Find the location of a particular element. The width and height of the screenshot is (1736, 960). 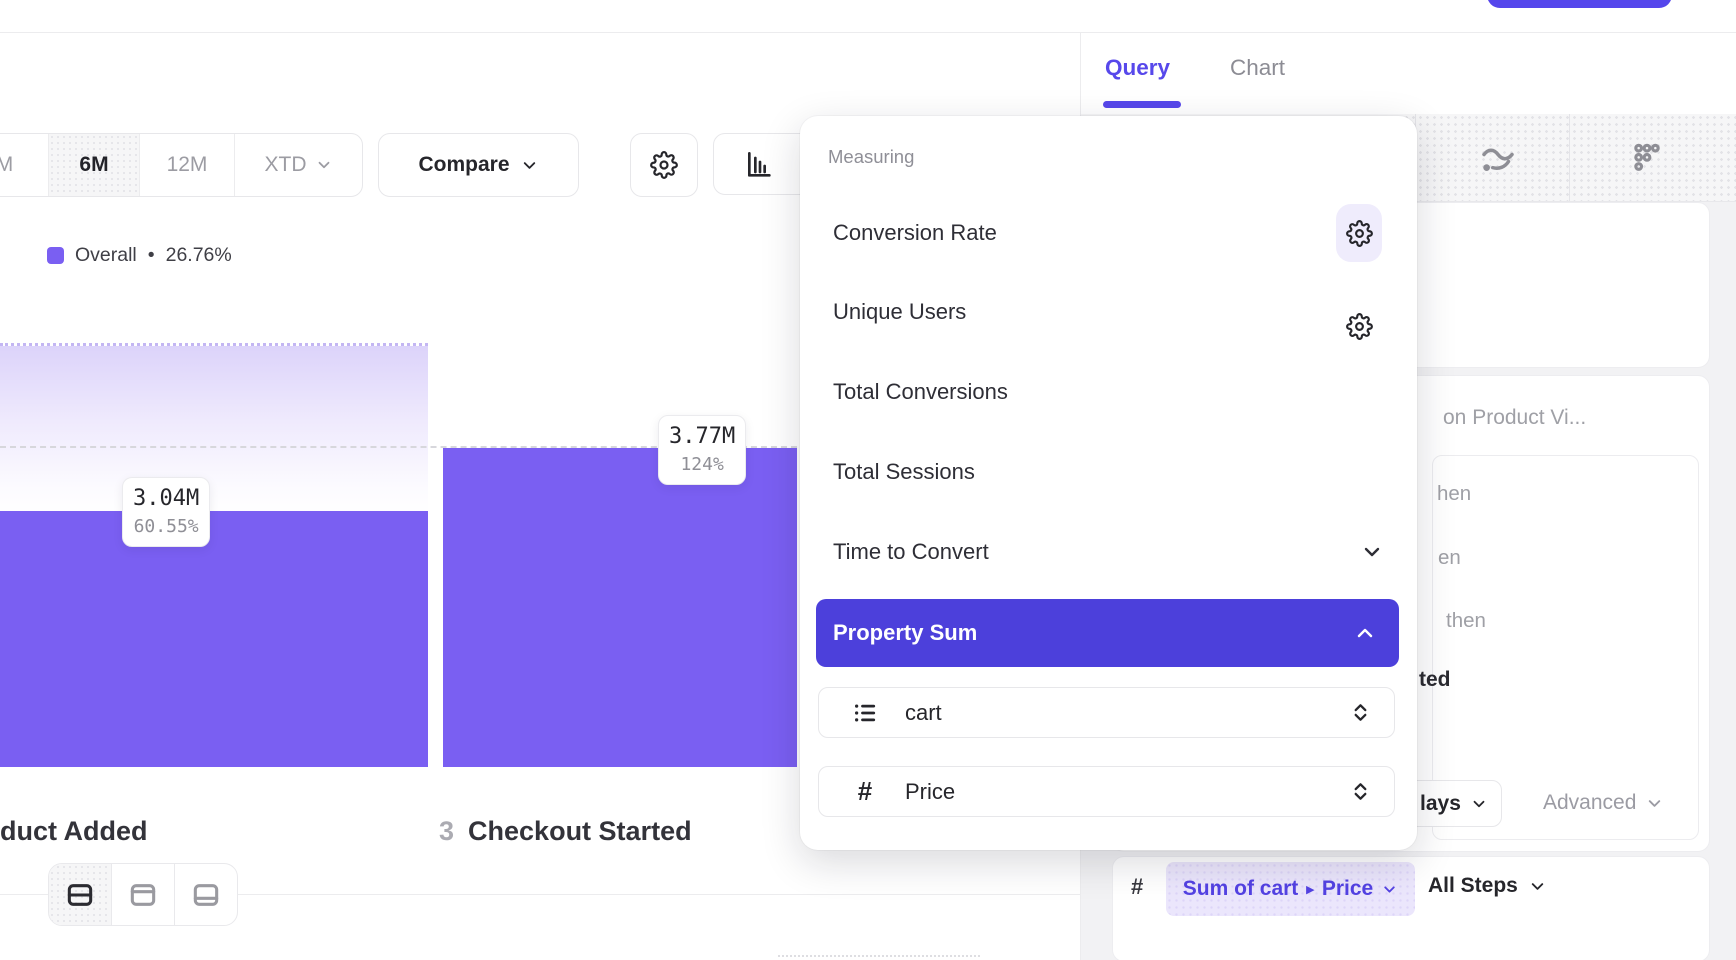

step3-name: Checkout Started is located at coordinates (580, 831).